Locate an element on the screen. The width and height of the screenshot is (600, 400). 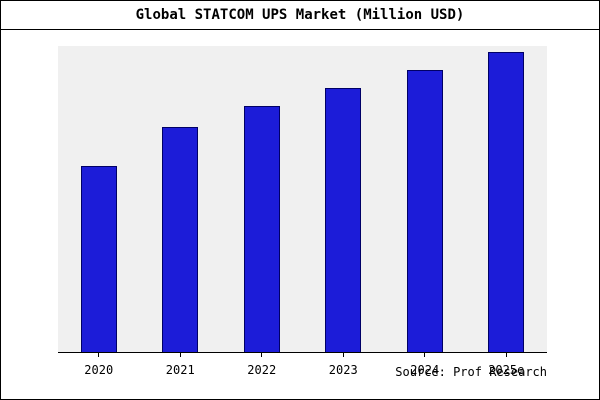
x-tick-2020: 2020 is located at coordinates (99, 365).